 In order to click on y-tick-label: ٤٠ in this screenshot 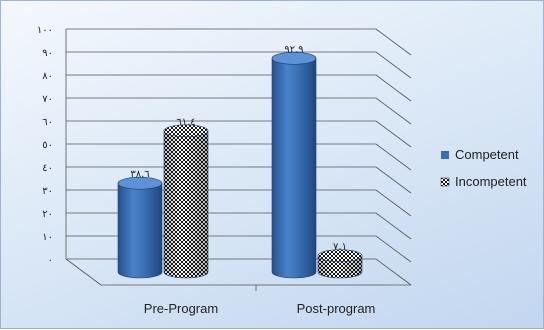, I will do `click(47, 168)`.